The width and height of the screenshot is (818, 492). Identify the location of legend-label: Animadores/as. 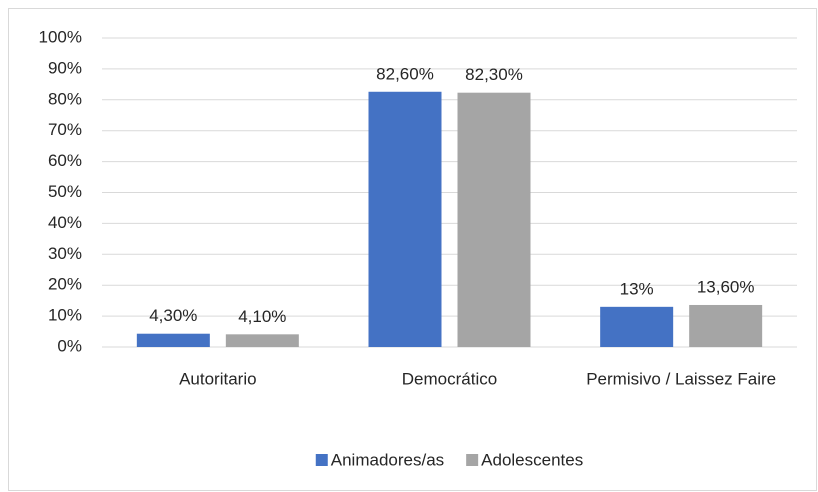
(387, 459).